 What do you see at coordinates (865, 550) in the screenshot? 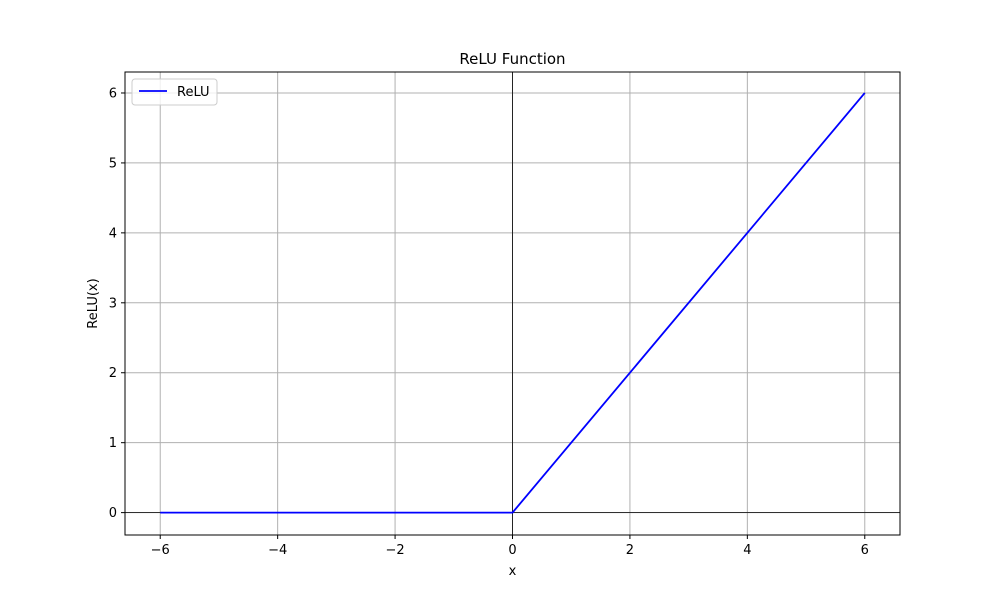
I see `x-tick-label: 6` at bounding box center [865, 550].